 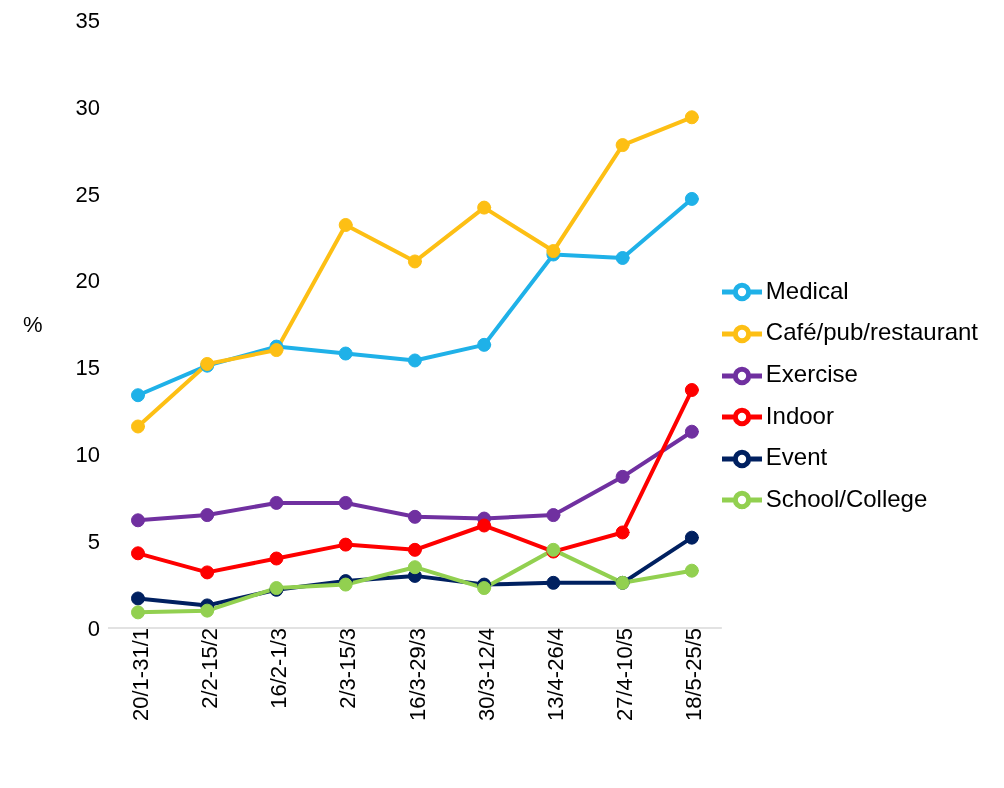 I want to click on legend-label: Exercise, so click(x=811, y=373).